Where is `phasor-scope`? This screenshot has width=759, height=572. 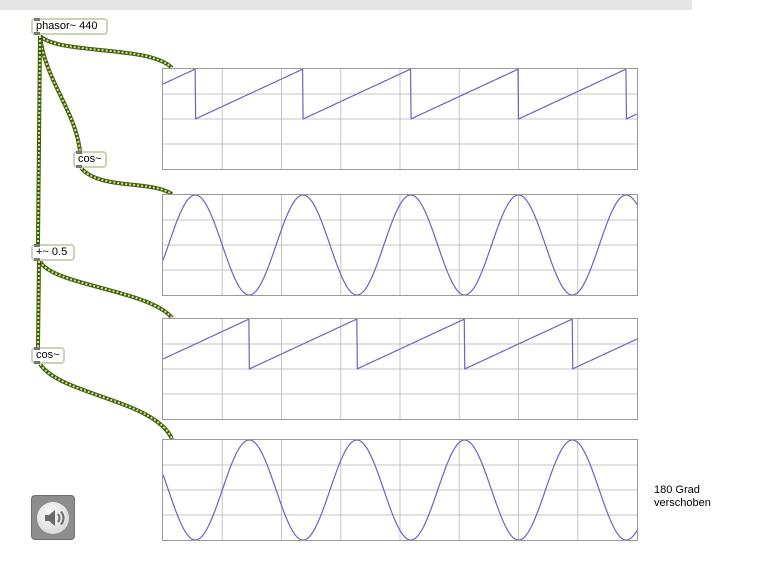
phasor-scope is located at coordinates (400, 119).